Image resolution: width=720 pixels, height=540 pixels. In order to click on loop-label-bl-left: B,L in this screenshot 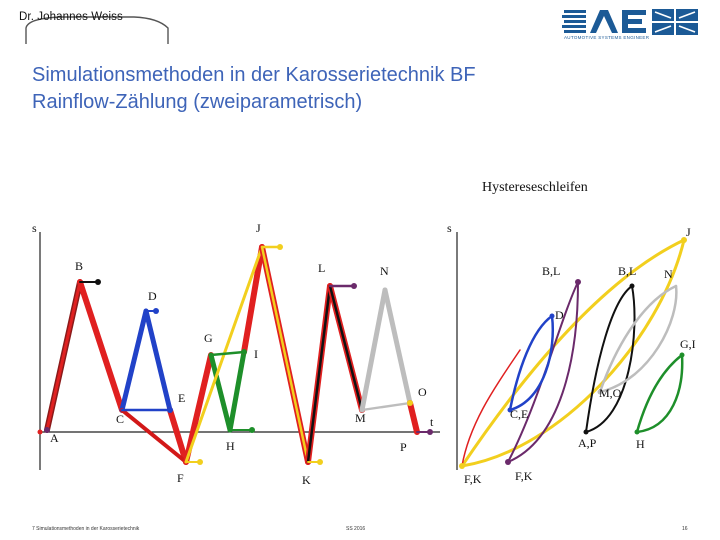, I will do `click(551, 271)`.